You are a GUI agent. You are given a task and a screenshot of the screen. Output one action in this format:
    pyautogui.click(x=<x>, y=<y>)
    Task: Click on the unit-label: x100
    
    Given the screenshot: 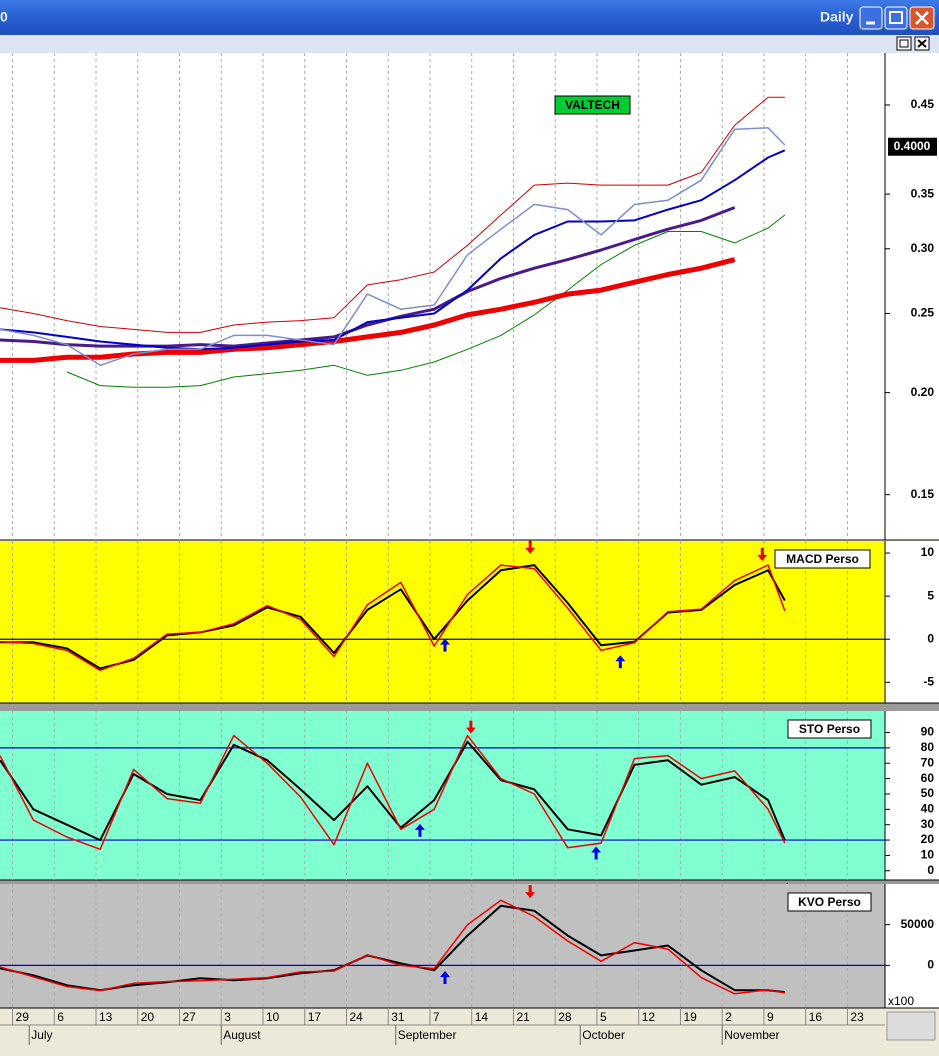 What is the action you would take?
    pyautogui.click(x=901, y=1001)
    